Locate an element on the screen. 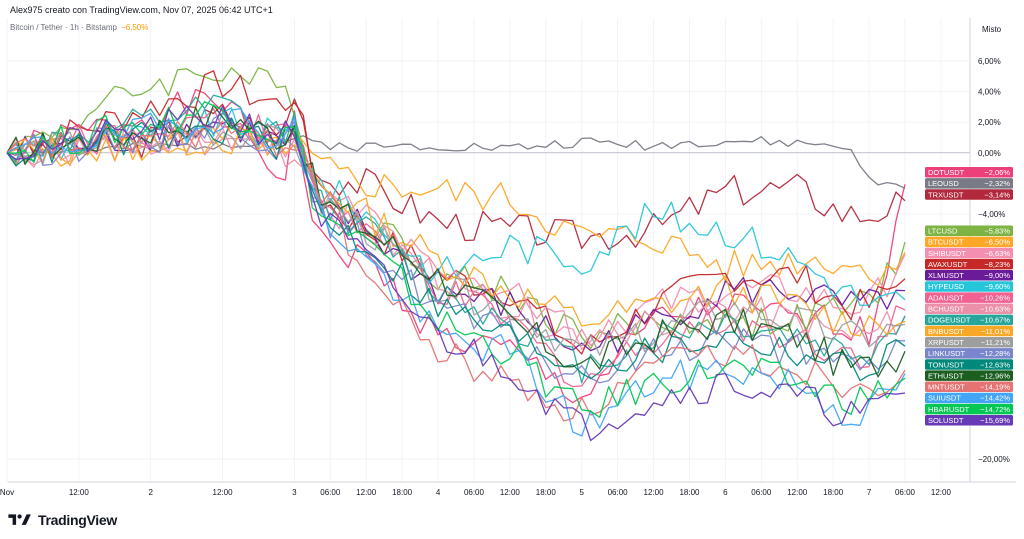 The height and width of the screenshot is (539, 1024). series-tag-suiusdt: SUIUSDT −14,42% is located at coordinates (969, 398).